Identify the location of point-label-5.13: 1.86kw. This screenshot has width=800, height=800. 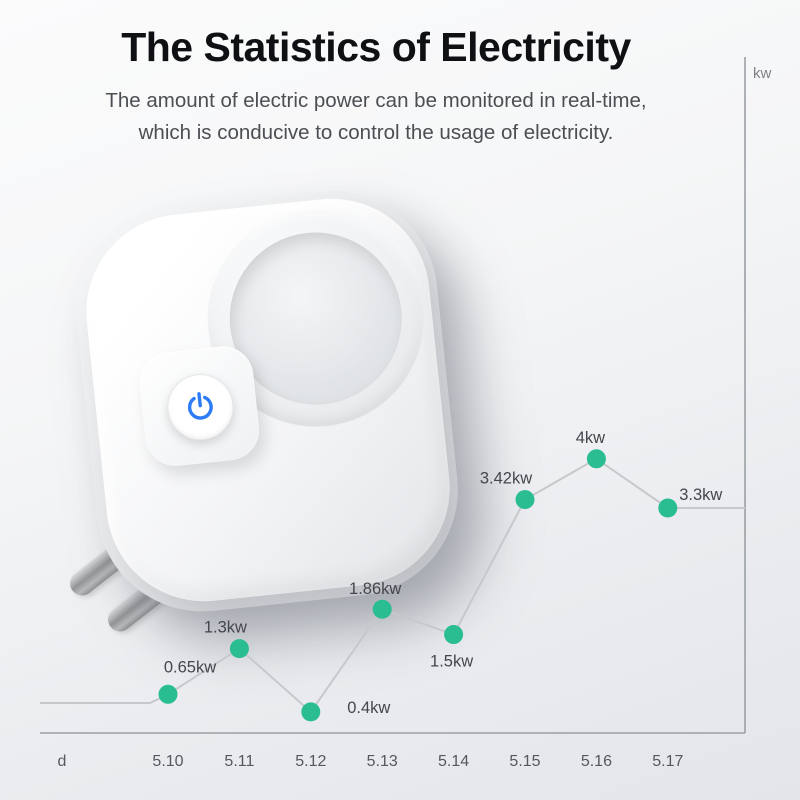
(375, 589).